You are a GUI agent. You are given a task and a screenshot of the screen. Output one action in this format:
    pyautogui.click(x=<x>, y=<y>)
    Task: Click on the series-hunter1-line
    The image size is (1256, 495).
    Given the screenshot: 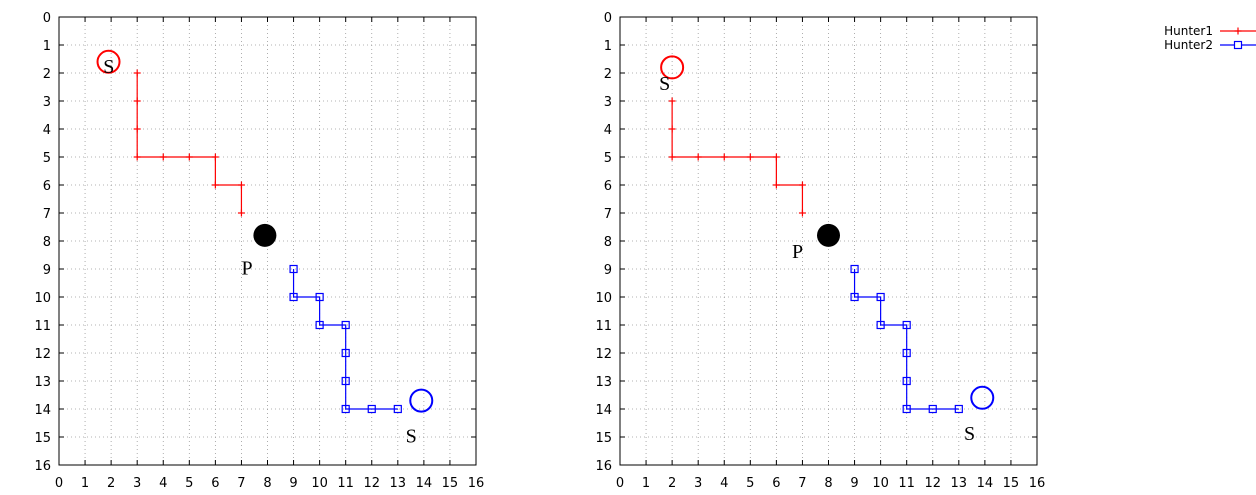 What is the action you would take?
    pyautogui.click(x=189, y=143)
    